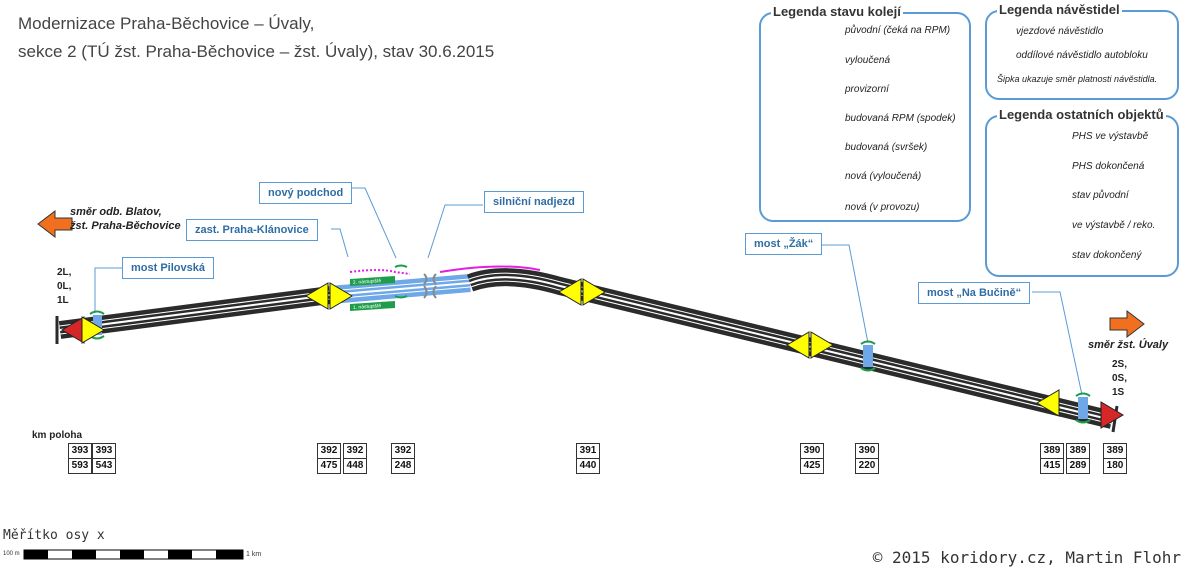  Describe the element at coordinates (329, 458) in the screenshot. I see `km-marker: 392 475` at that location.